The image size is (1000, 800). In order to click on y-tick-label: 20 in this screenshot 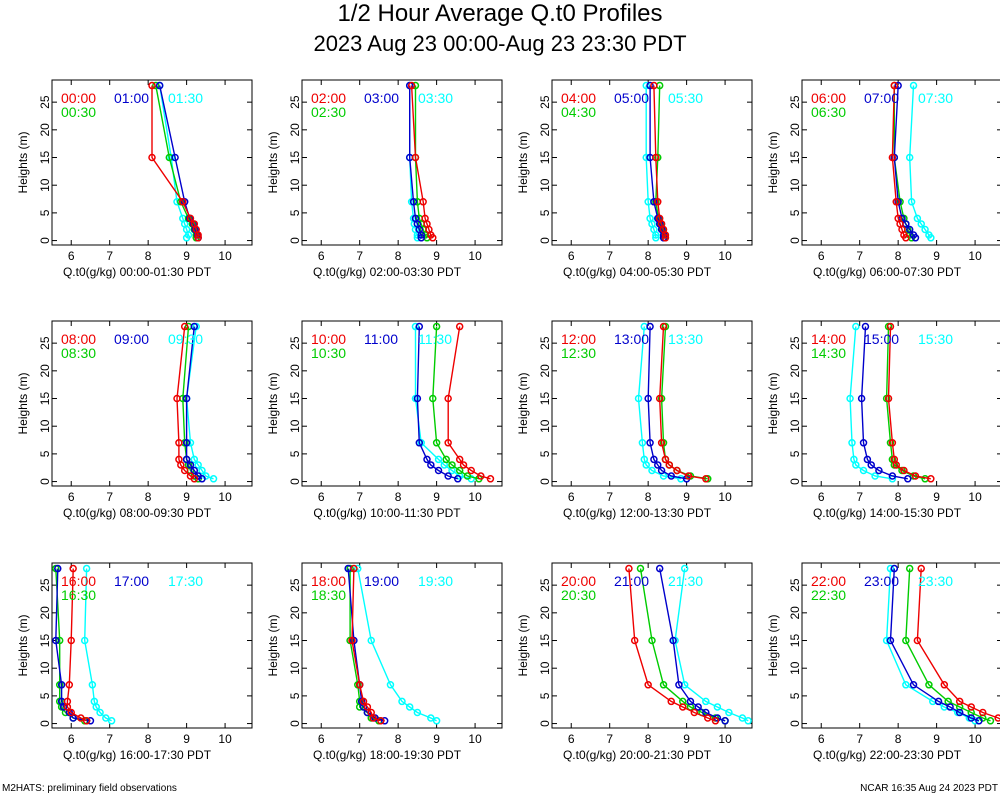, I will do `click(295, 613)`.